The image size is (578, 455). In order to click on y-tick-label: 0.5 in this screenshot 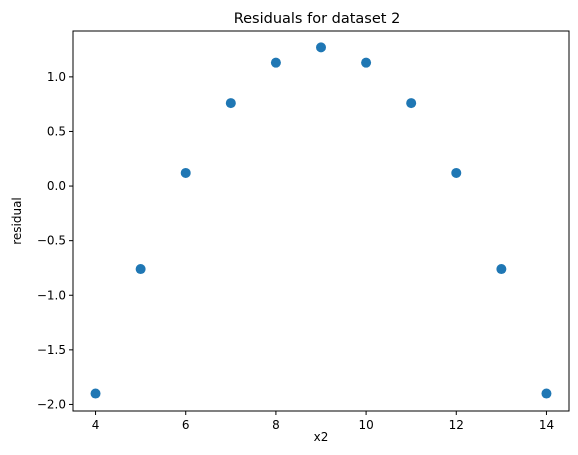, I will do `click(56, 131)`.